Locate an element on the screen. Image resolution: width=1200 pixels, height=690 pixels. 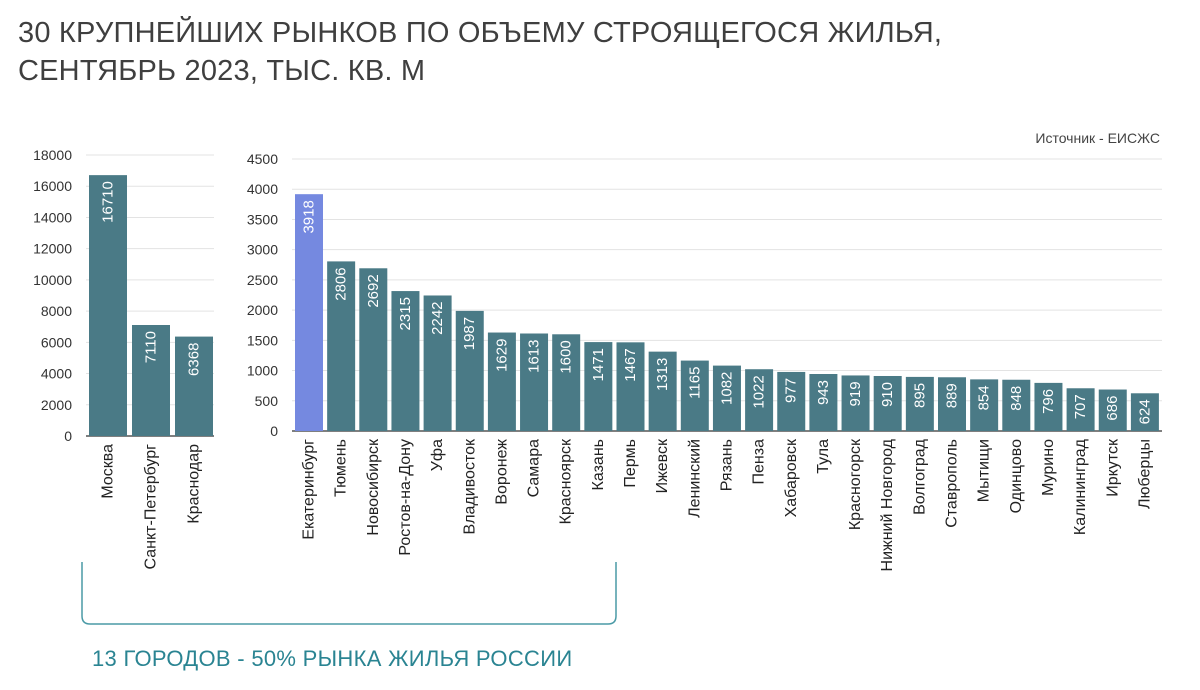
data-label: 7110 is located at coordinates (151, 347).